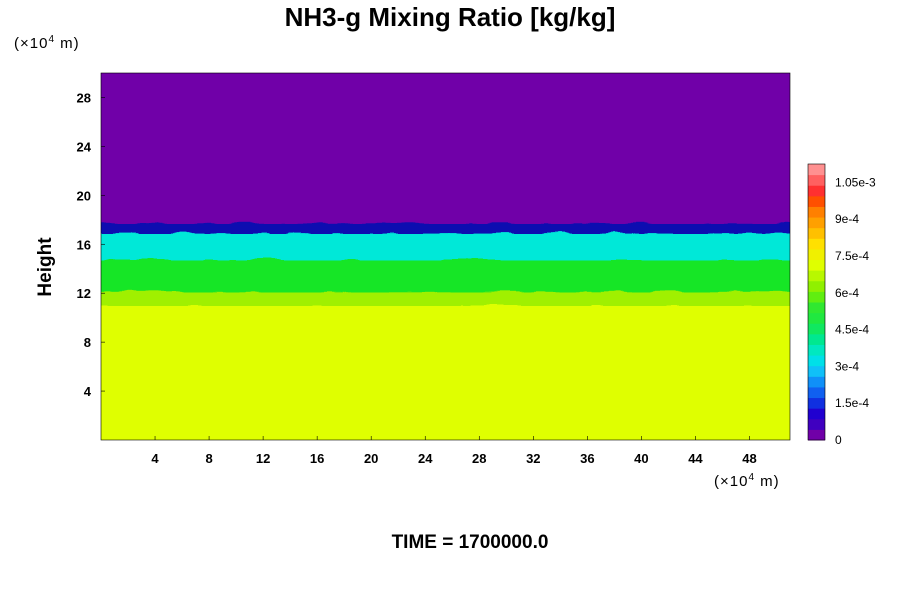  I want to click on x-tick-label: 4, so click(155, 458).